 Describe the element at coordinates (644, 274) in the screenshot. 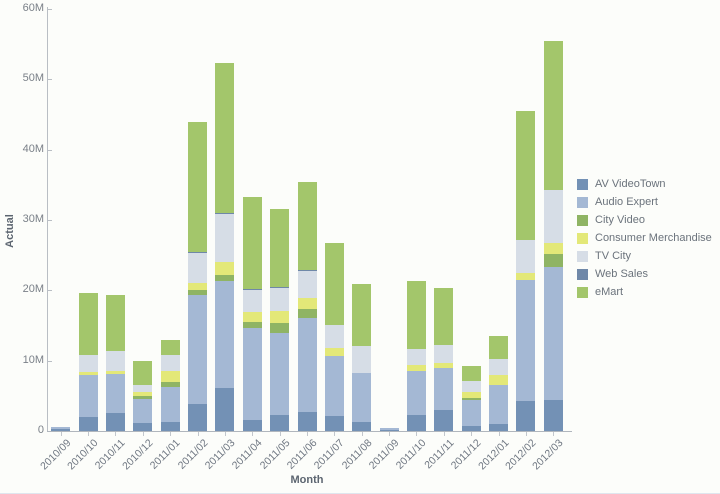

I see `legend-item: Web Sales` at that location.